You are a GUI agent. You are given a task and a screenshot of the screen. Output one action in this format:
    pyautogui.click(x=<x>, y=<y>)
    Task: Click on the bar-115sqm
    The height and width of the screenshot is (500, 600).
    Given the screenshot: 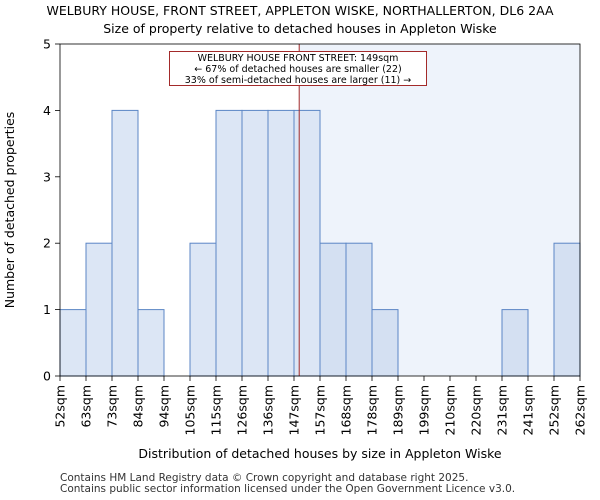 What is the action you would take?
    pyautogui.click(x=229, y=243)
    